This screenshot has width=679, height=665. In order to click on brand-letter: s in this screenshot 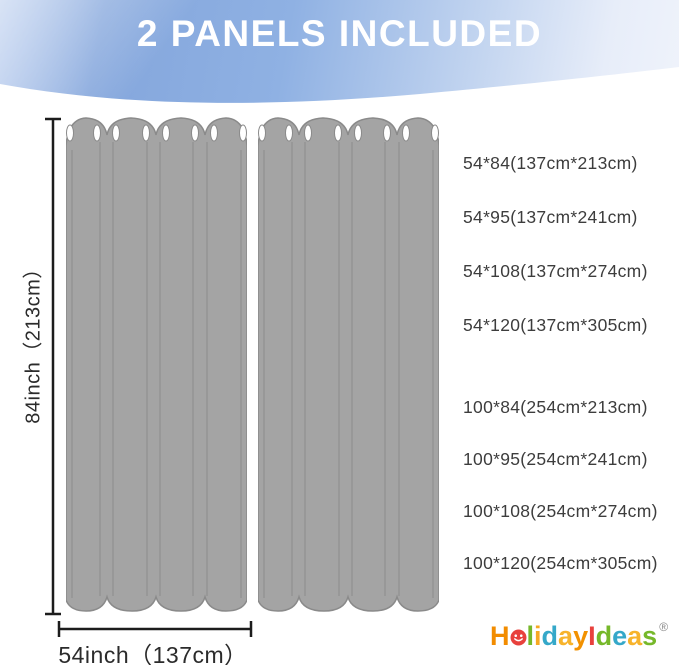, I will do `click(650, 636)`.